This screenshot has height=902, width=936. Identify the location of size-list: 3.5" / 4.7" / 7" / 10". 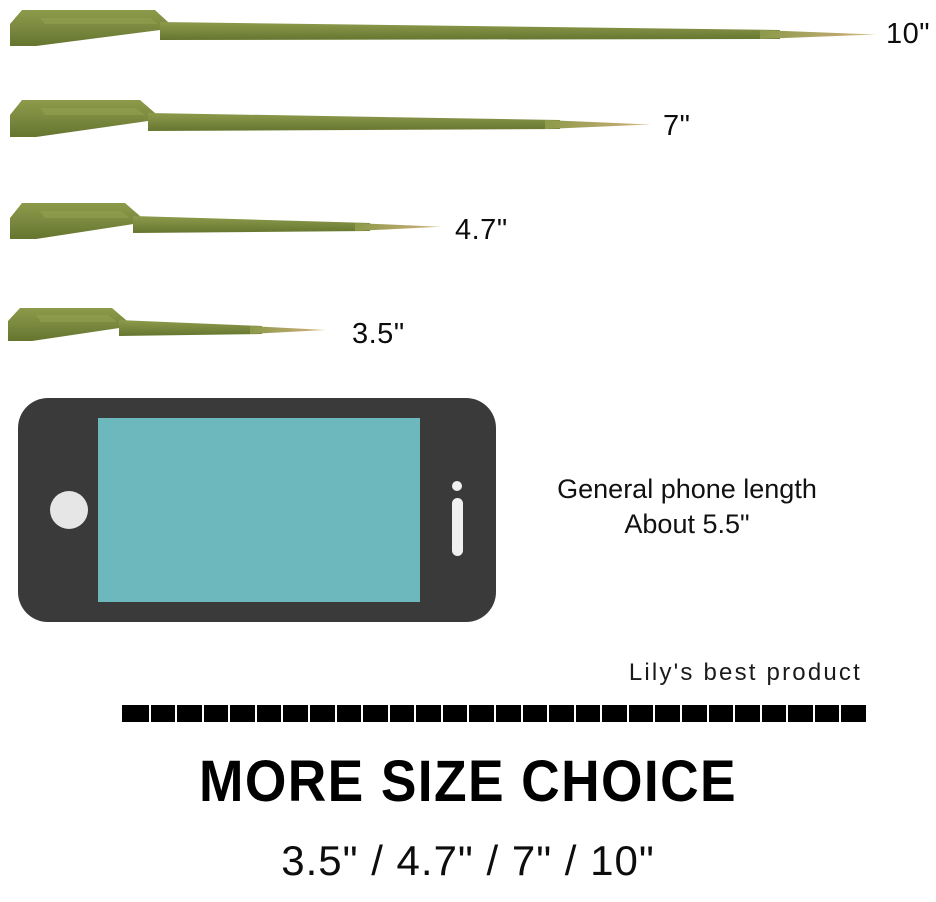
(468, 860).